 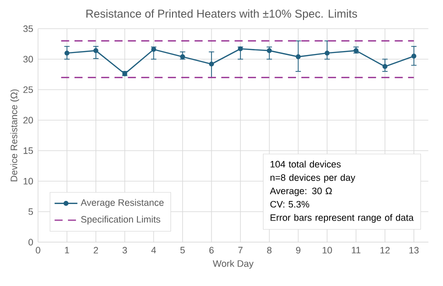 I want to click on x-tick-label: 10, so click(x=327, y=250).